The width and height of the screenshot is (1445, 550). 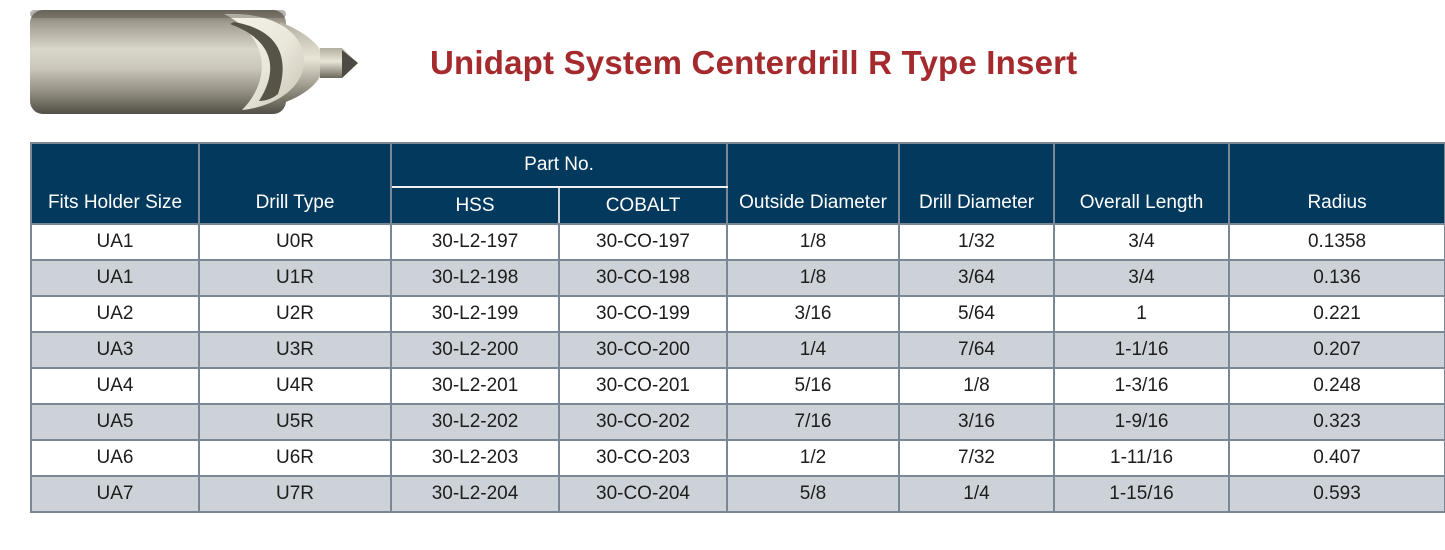 I want to click on table-row: UA1 U0R 30-L2-197 30-CO-197 1/8 1/32 3/4 0.1358, so click(x=737, y=242).